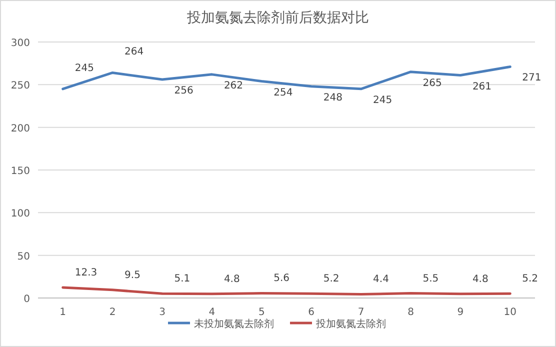 The image size is (556, 347). I want to click on data-label: 265, so click(432, 83).